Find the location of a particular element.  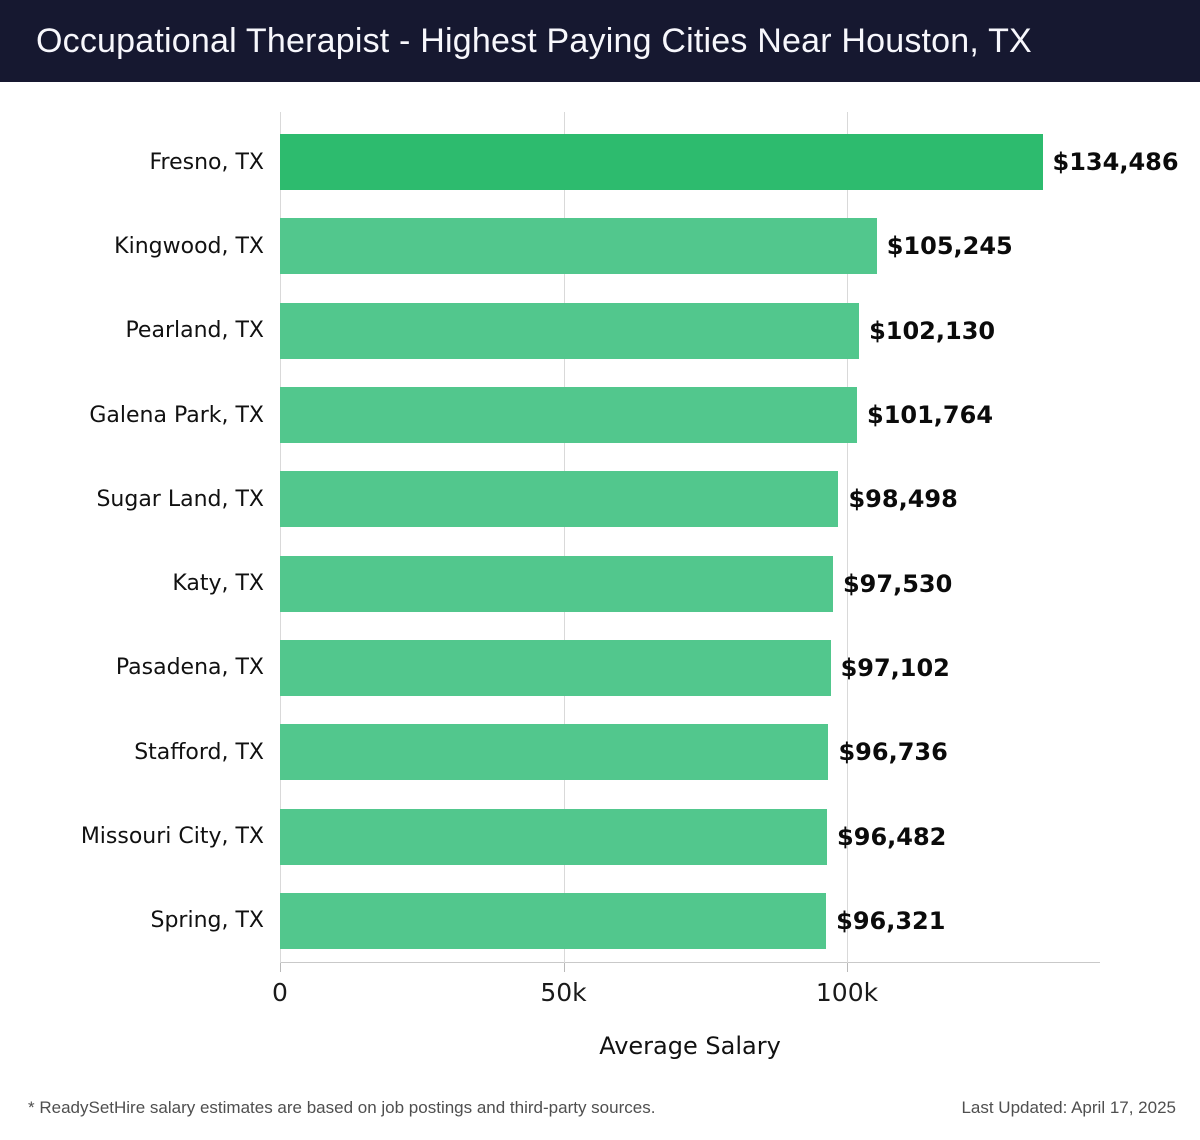

bar-row: Katy, TX $97,530 is located at coordinates (550, 583).